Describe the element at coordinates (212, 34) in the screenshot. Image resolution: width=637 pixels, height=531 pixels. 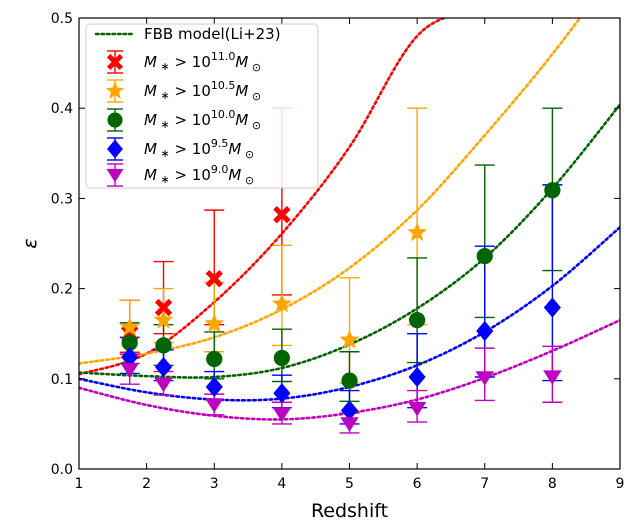
I see `legend-model-label: FBB model(Li+23)` at that location.